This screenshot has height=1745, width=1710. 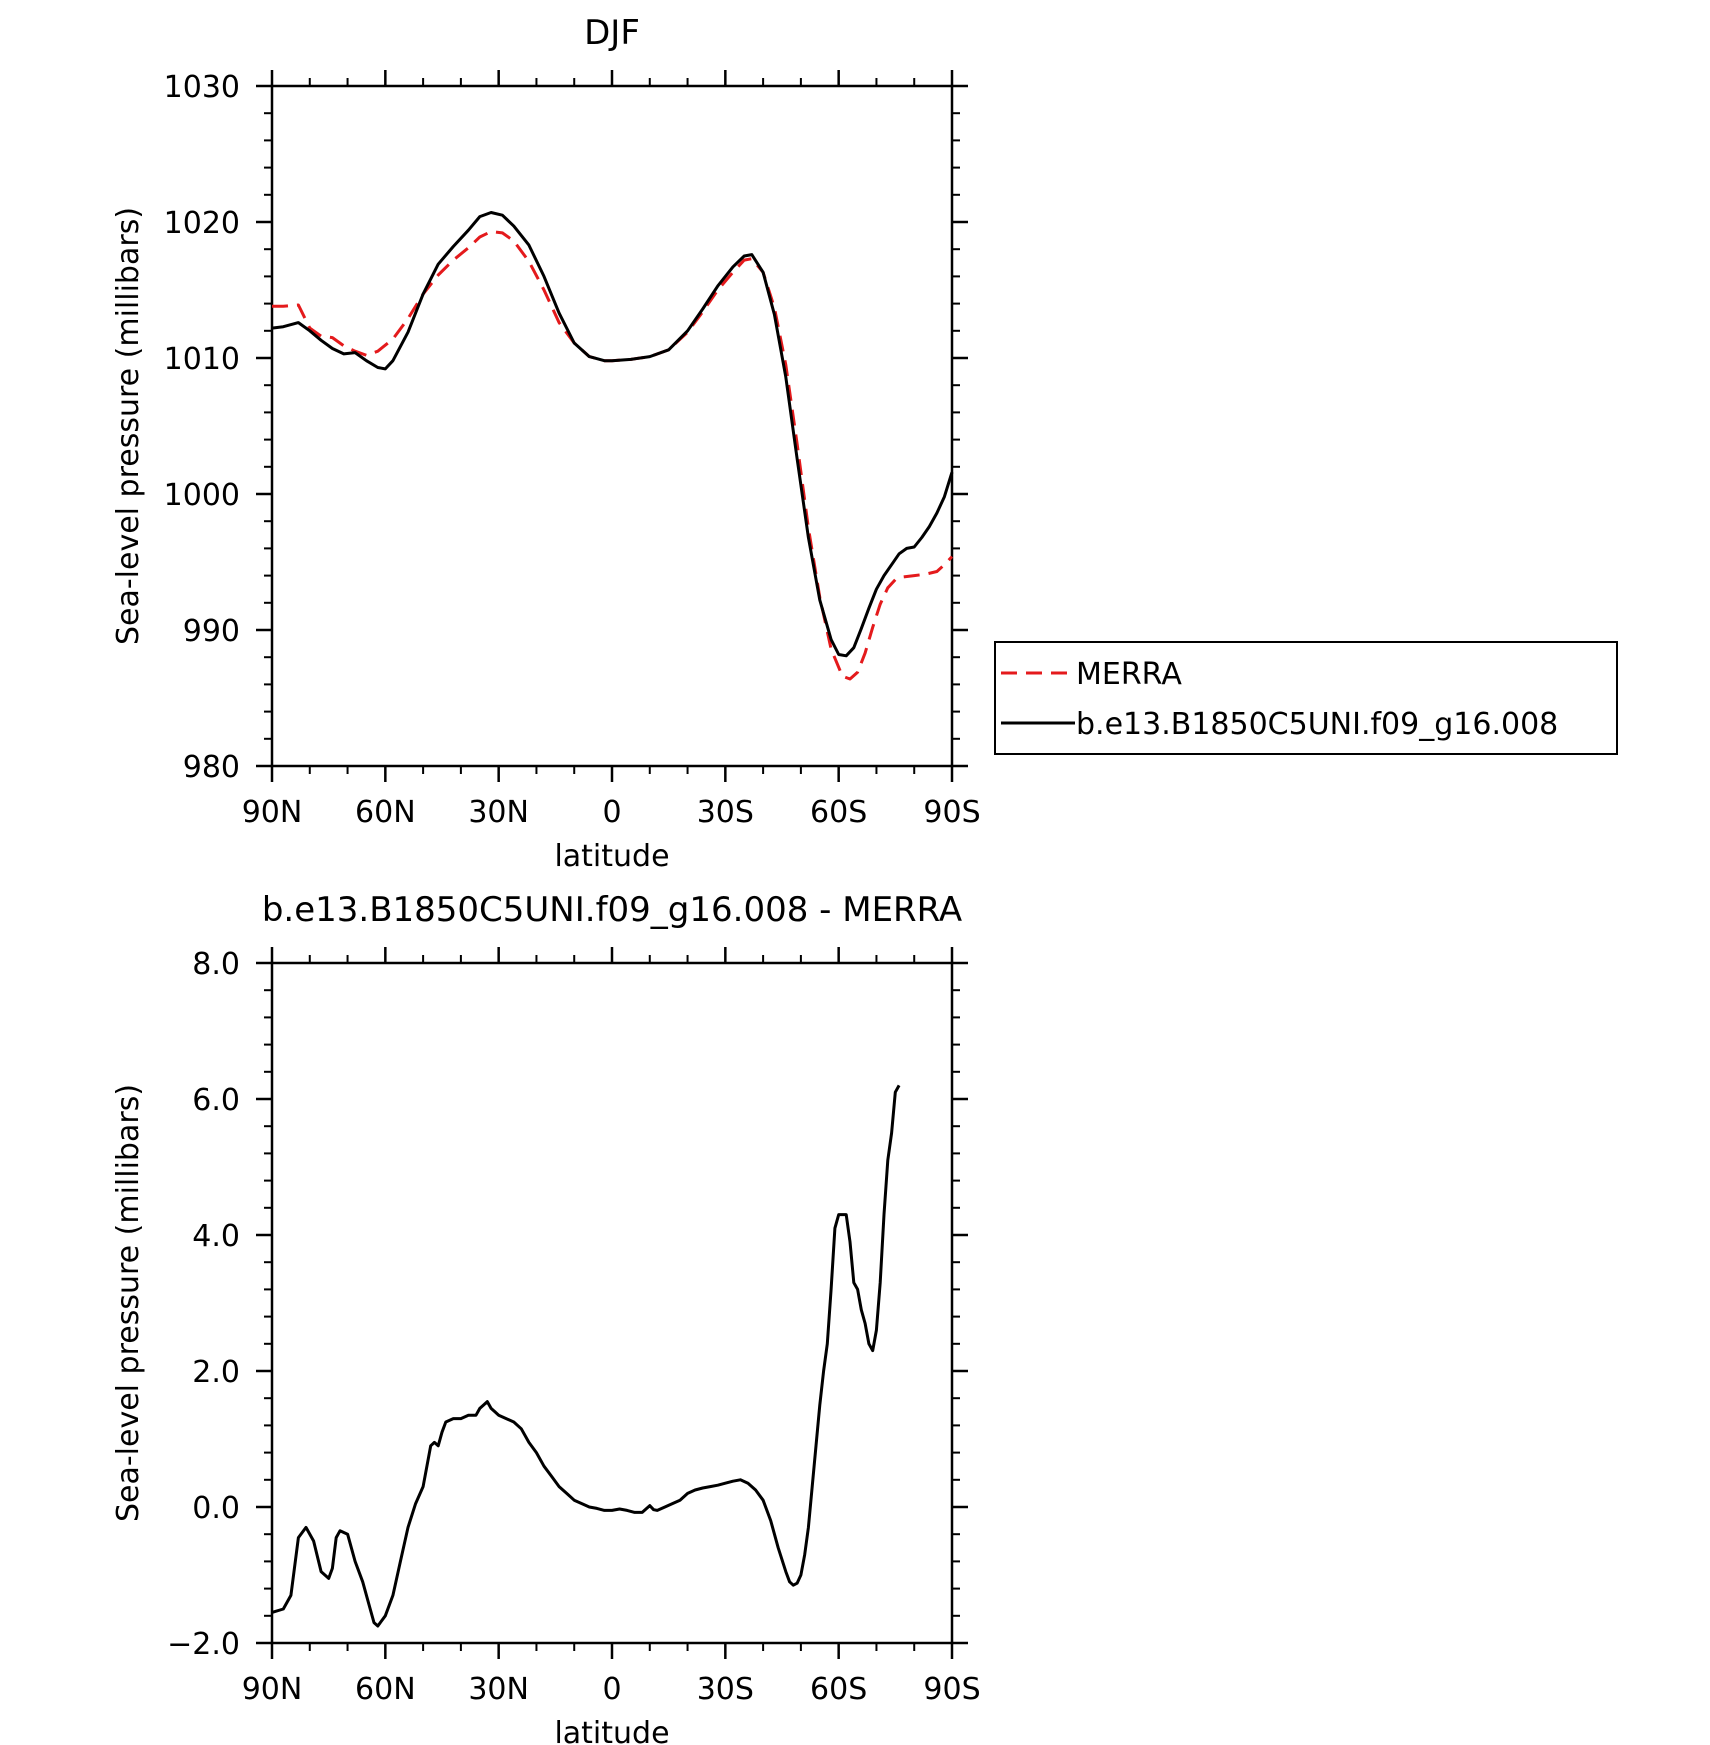 I want to click on y-tick-label: 1010, so click(x=202, y=359).